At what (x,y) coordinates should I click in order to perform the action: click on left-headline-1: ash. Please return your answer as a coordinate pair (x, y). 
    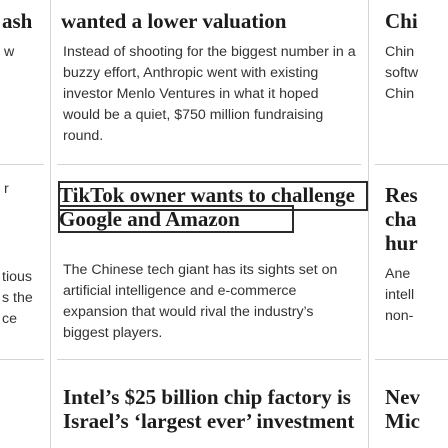
    Looking at the image, I should click on (17, 21).